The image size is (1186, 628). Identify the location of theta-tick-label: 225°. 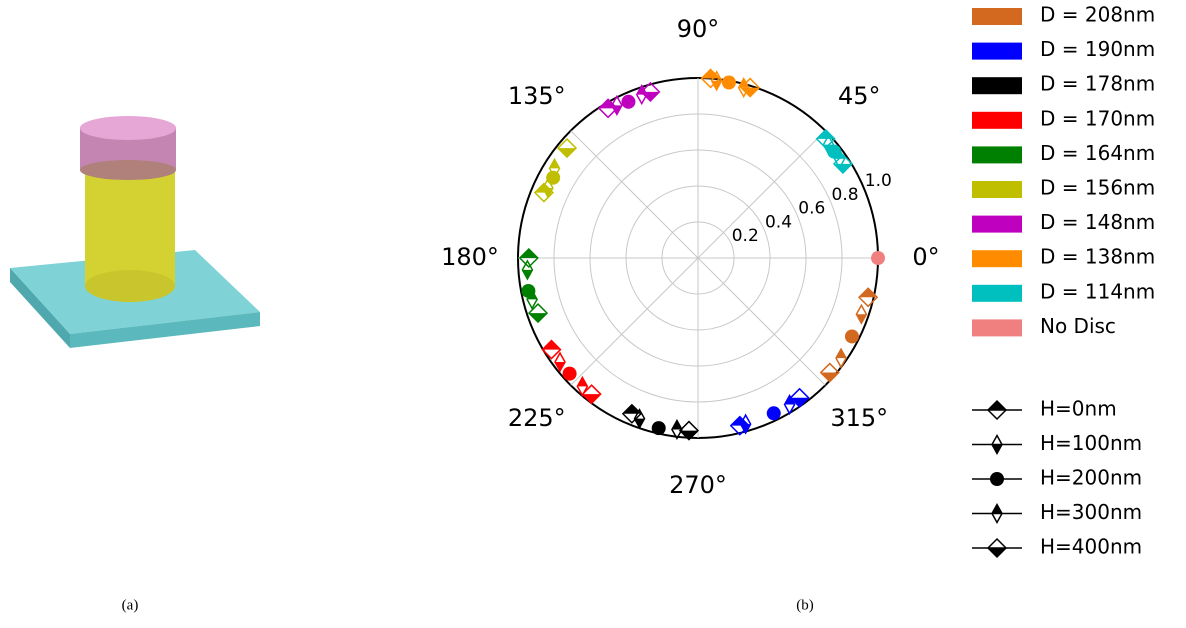
(537, 418).